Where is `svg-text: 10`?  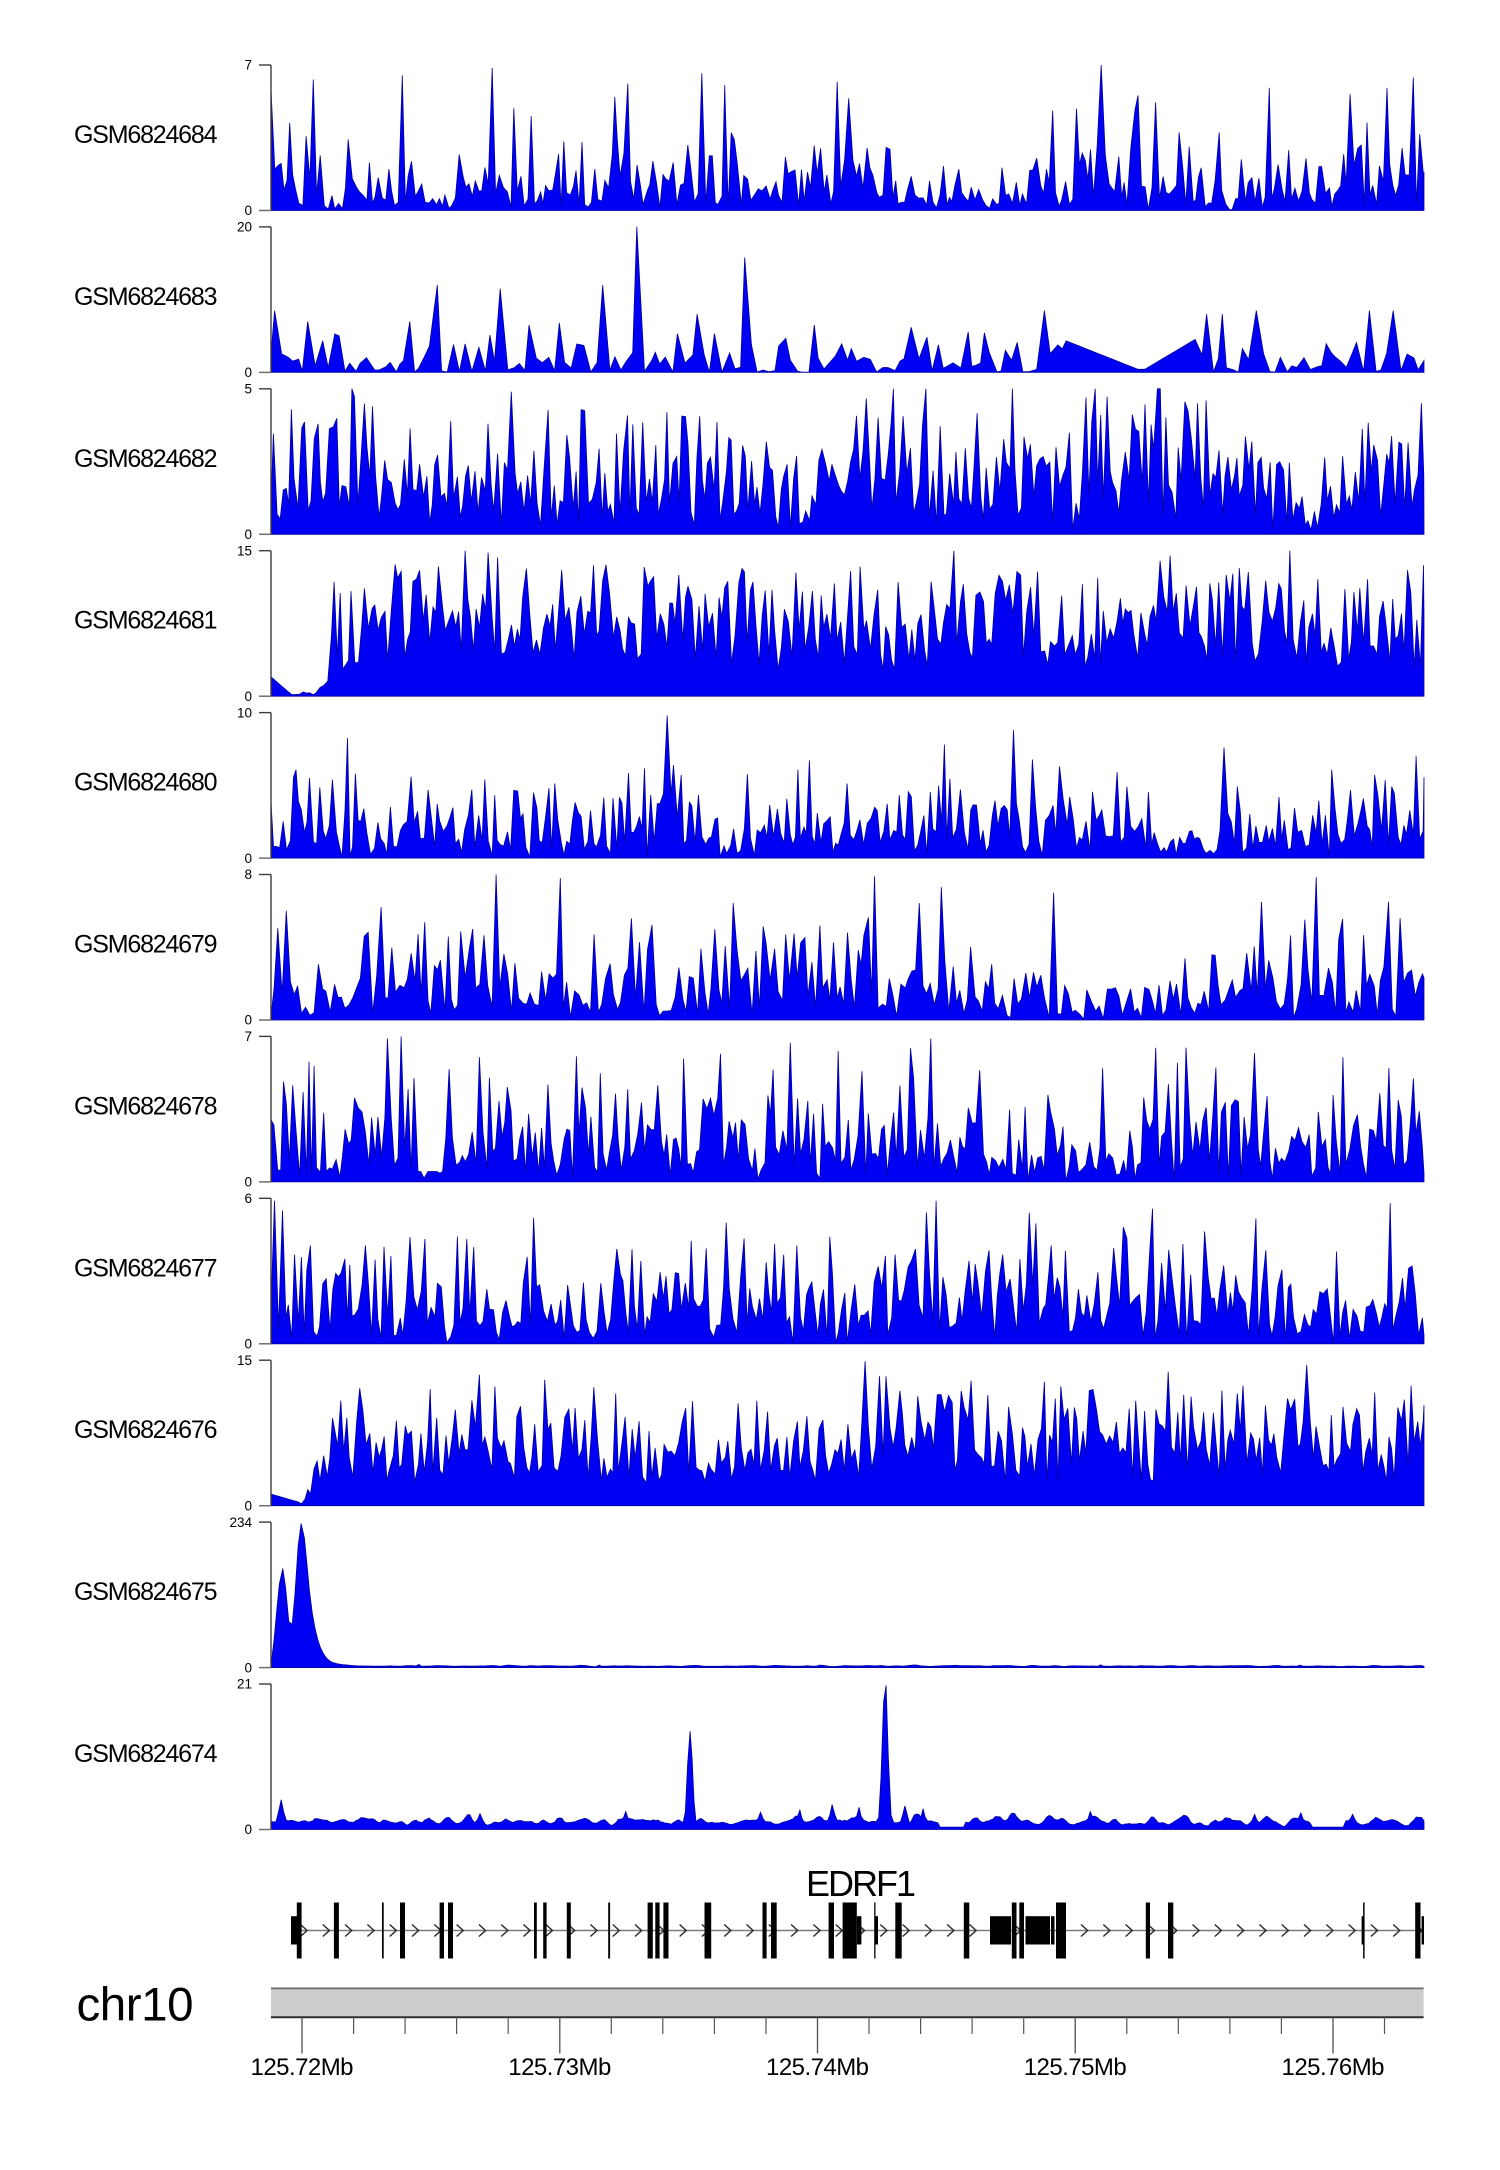 svg-text: 10 is located at coordinates (244, 712).